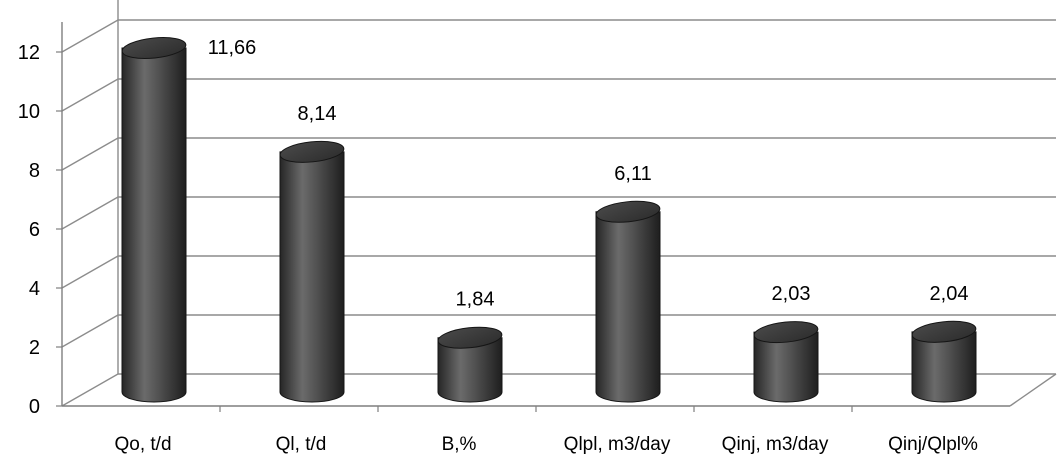 Image resolution: width=1058 pixels, height=468 pixels. I want to click on category-label: Qlpl, m3/day, so click(617, 444).